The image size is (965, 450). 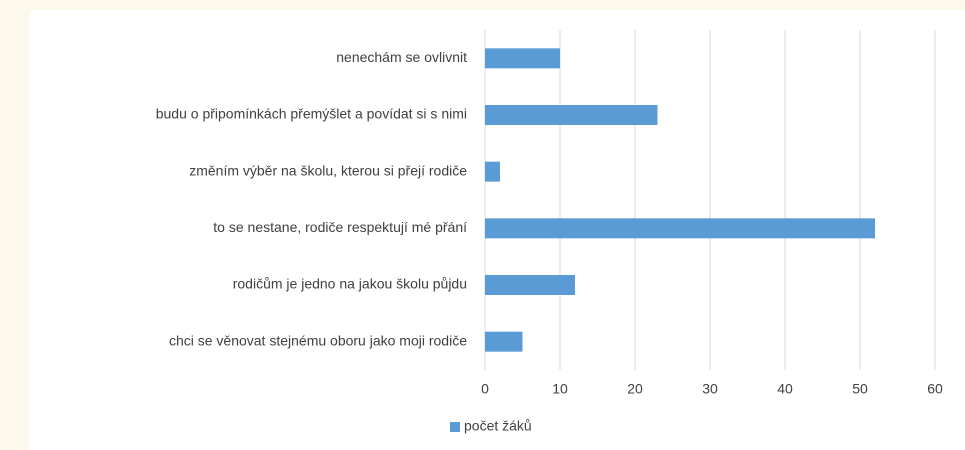 What do you see at coordinates (498, 426) in the screenshot?
I see `legend-label: počet žáků` at bounding box center [498, 426].